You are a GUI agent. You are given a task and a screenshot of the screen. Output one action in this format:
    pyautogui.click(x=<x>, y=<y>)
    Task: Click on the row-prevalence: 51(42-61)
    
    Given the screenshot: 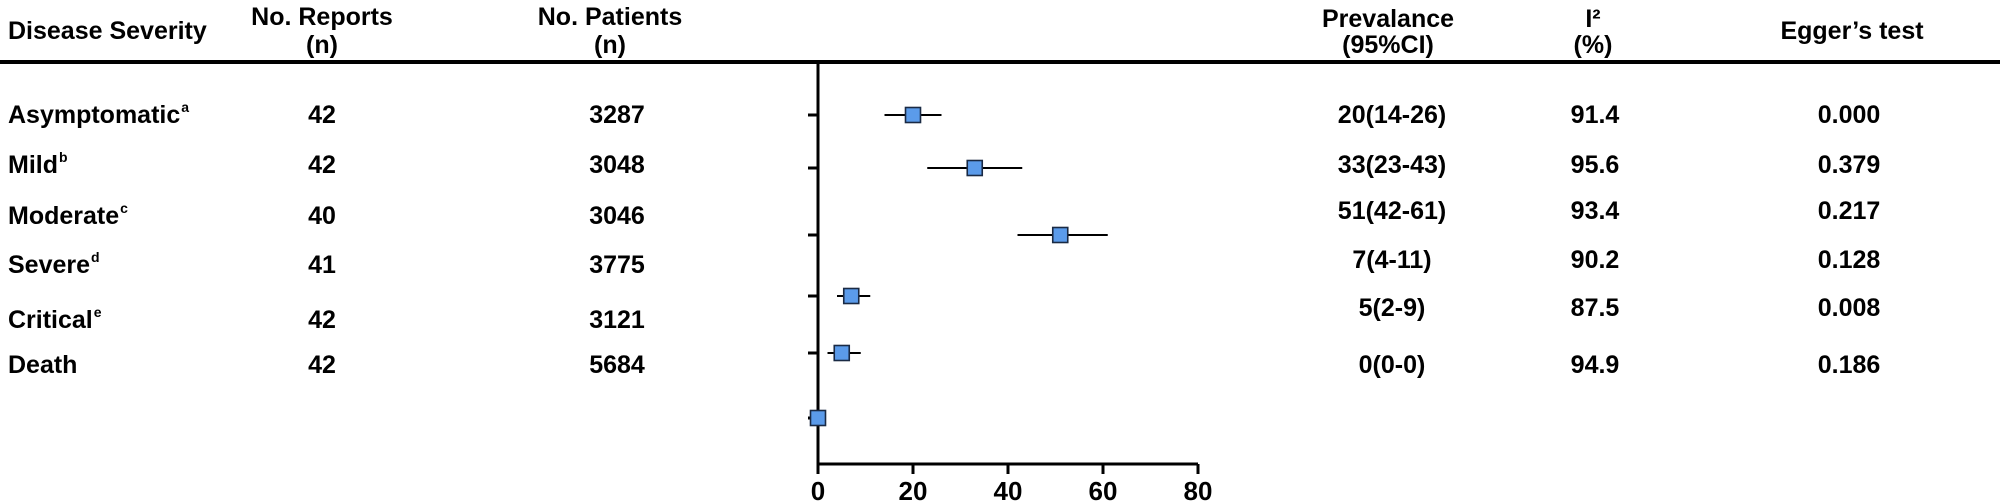 What is the action you would take?
    pyautogui.click(x=1392, y=211)
    